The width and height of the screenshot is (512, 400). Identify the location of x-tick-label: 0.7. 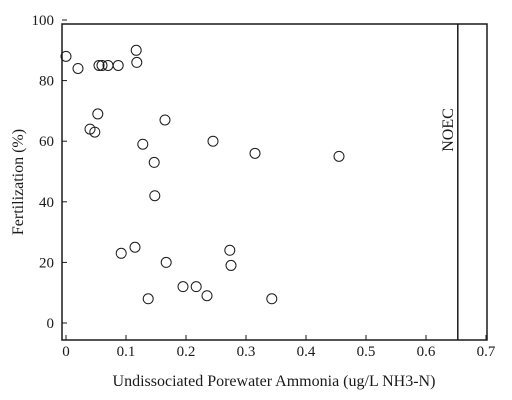
(486, 352).